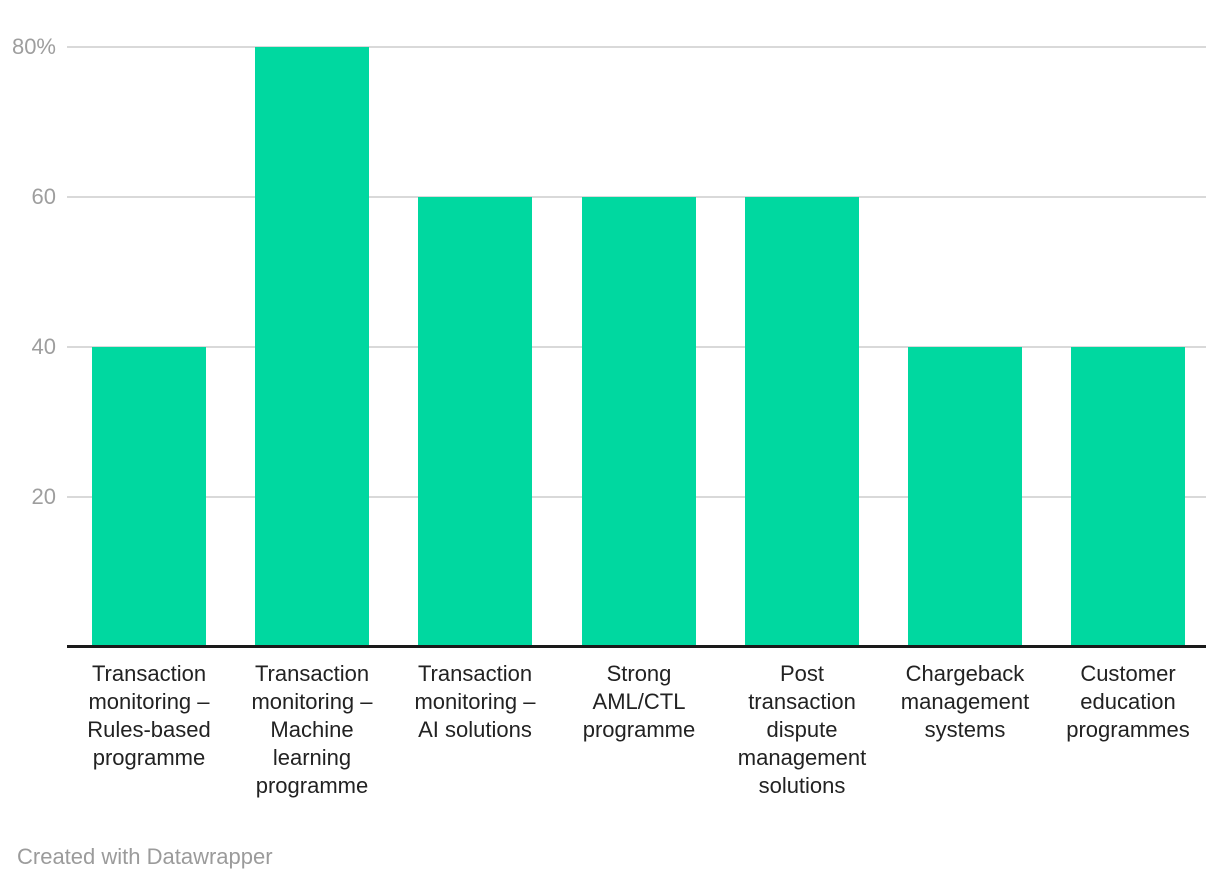 Image resolution: width=1220 pixels, height=880 pixels. What do you see at coordinates (639, 701) in the screenshot?
I see `x-tick-label: Strong AML/CTL programme` at bounding box center [639, 701].